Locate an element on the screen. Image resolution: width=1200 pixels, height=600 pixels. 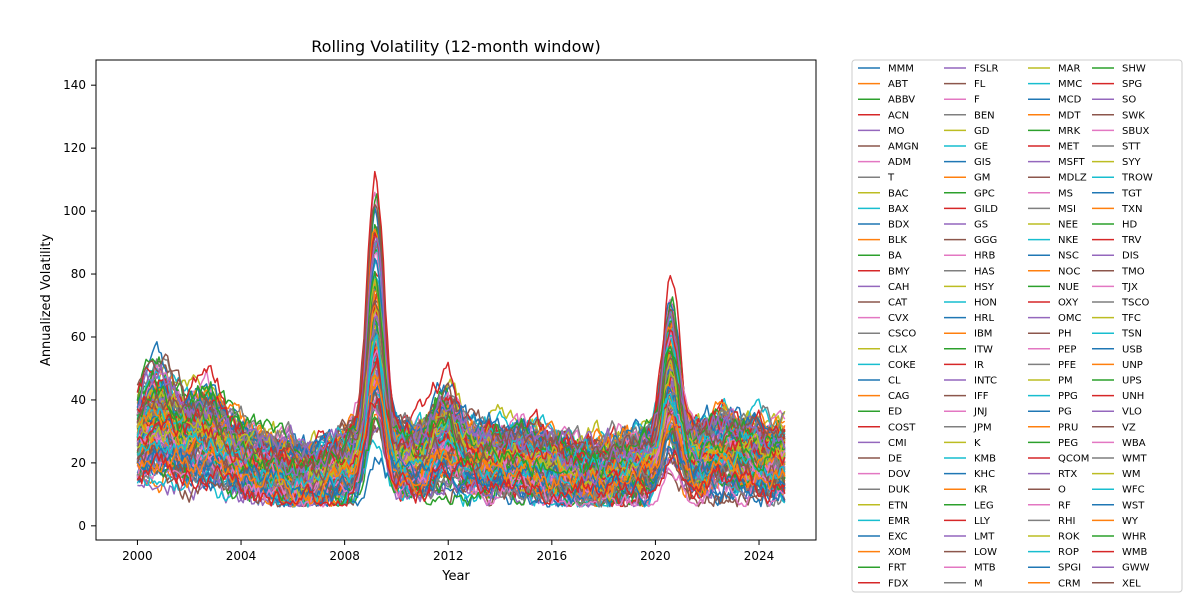
legend-entry: WY is located at coordinates (1130, 521).